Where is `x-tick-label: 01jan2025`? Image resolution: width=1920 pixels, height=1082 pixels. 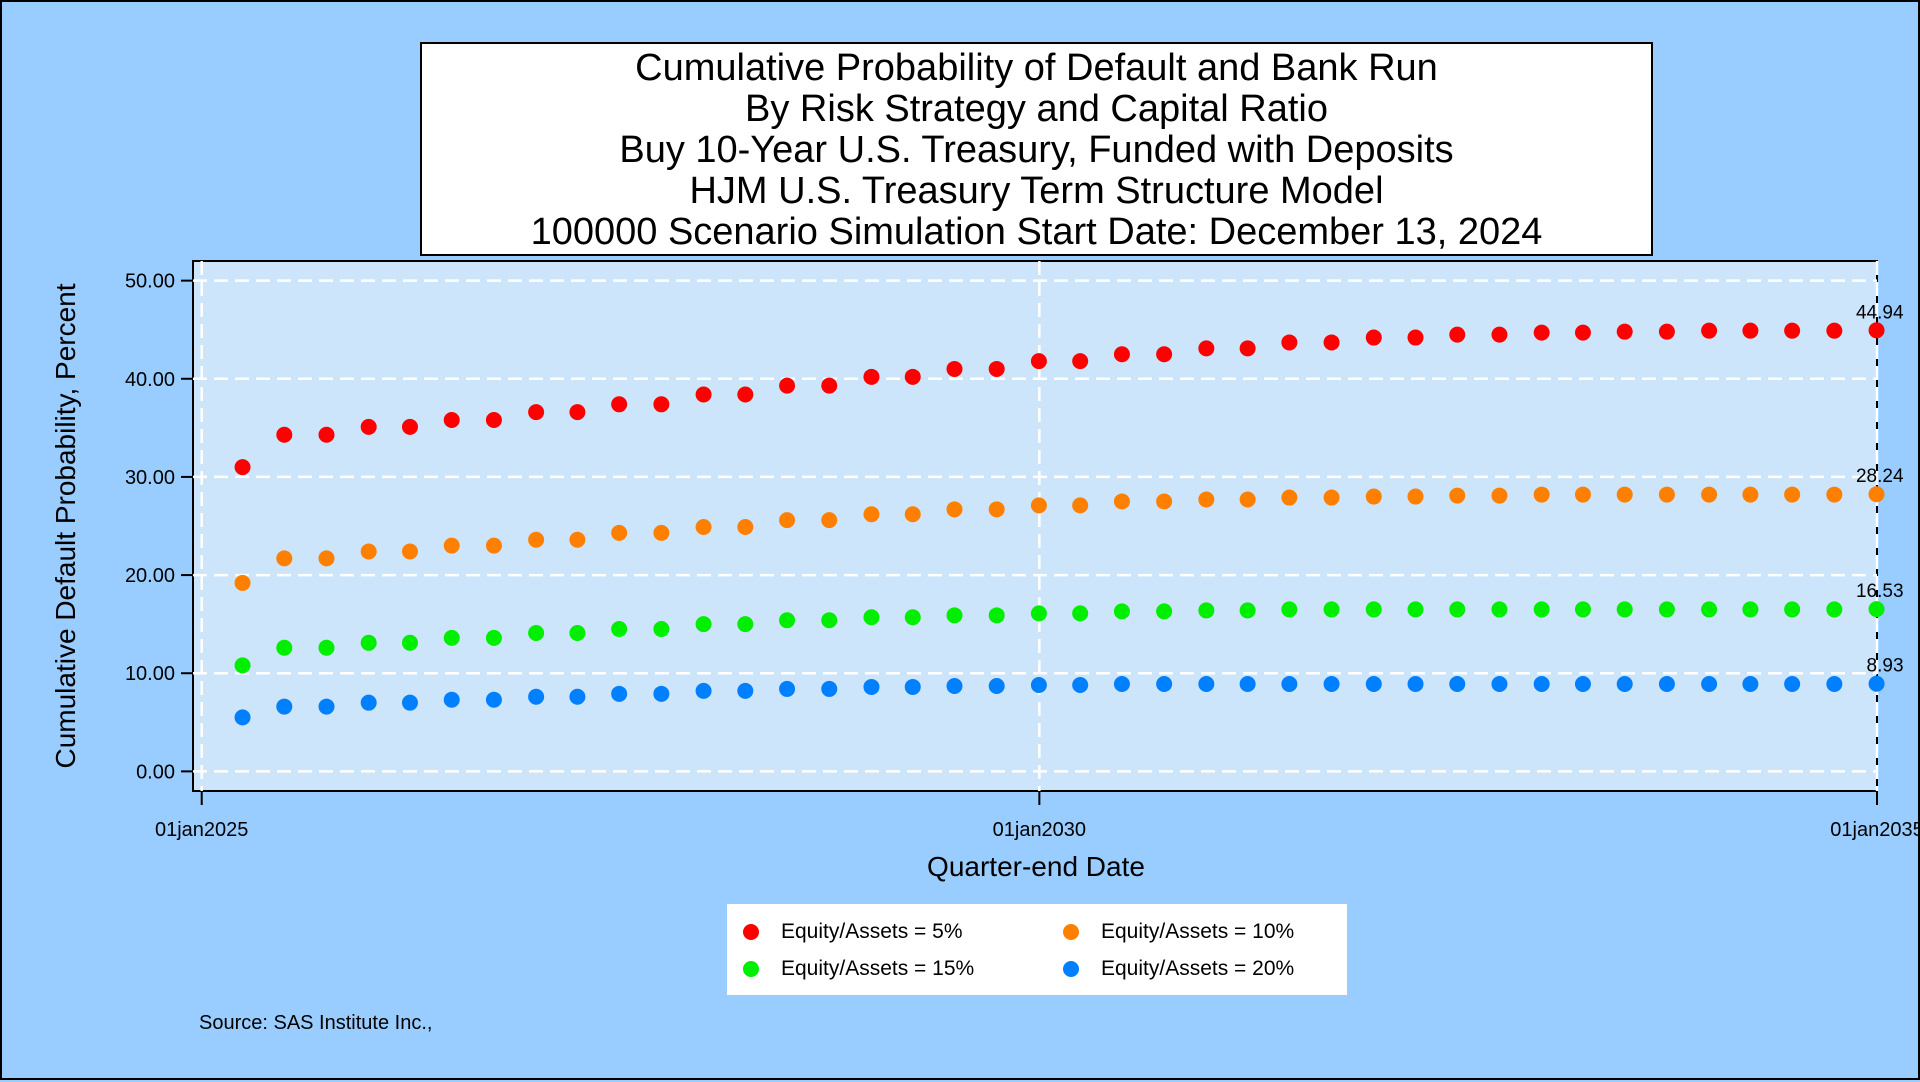 x-tick-label: 01jan2025 is located at coordinates (201, 830).